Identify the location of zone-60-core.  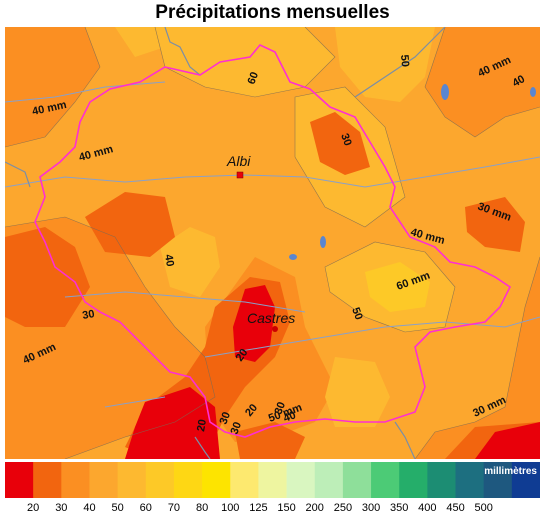
(397, 287).